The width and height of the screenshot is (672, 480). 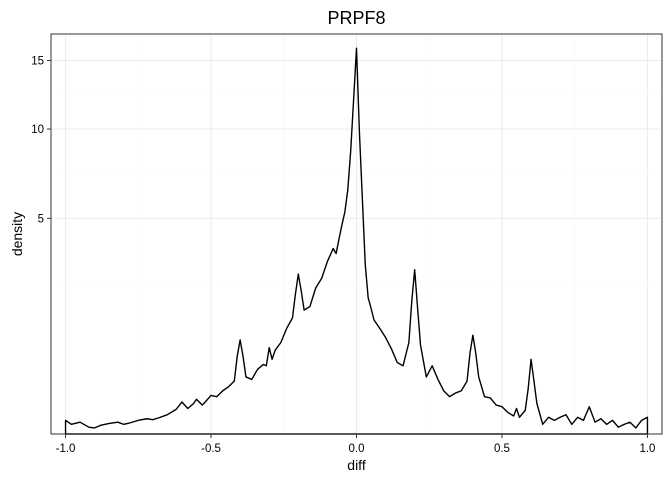 I want to click on x-tick-label: 0.5, so click(x=502, y=449).